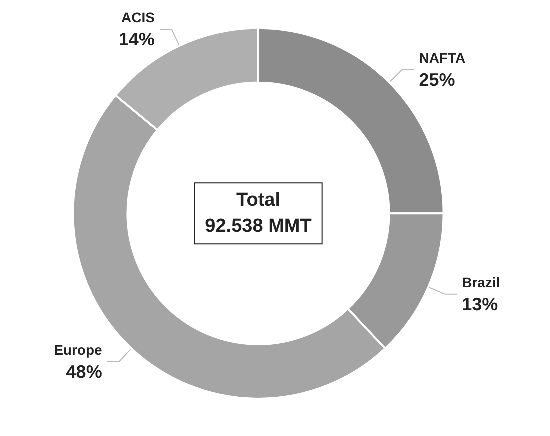 This screenshot has width=550, height=436. Describe the element at coordinates (258, 214) in the screenshot. I see `text: Total 92.538 MMT` at that location.